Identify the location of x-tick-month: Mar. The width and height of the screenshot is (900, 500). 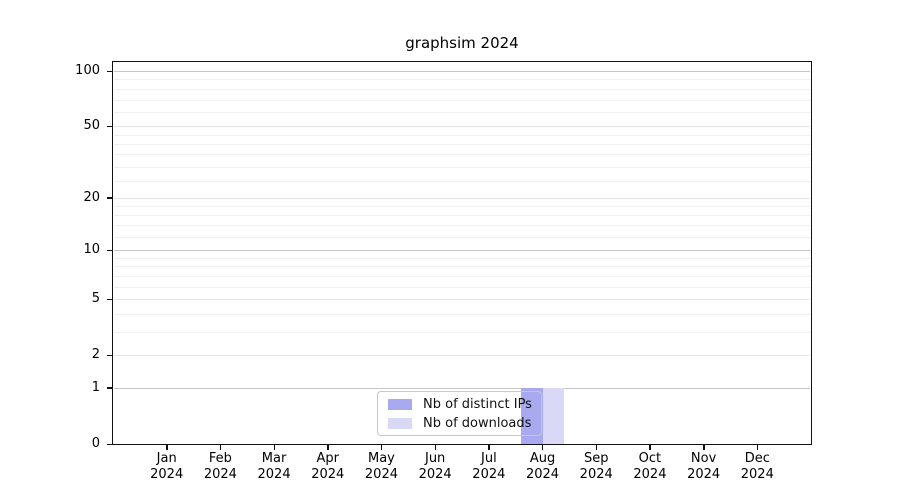
(274, 458).